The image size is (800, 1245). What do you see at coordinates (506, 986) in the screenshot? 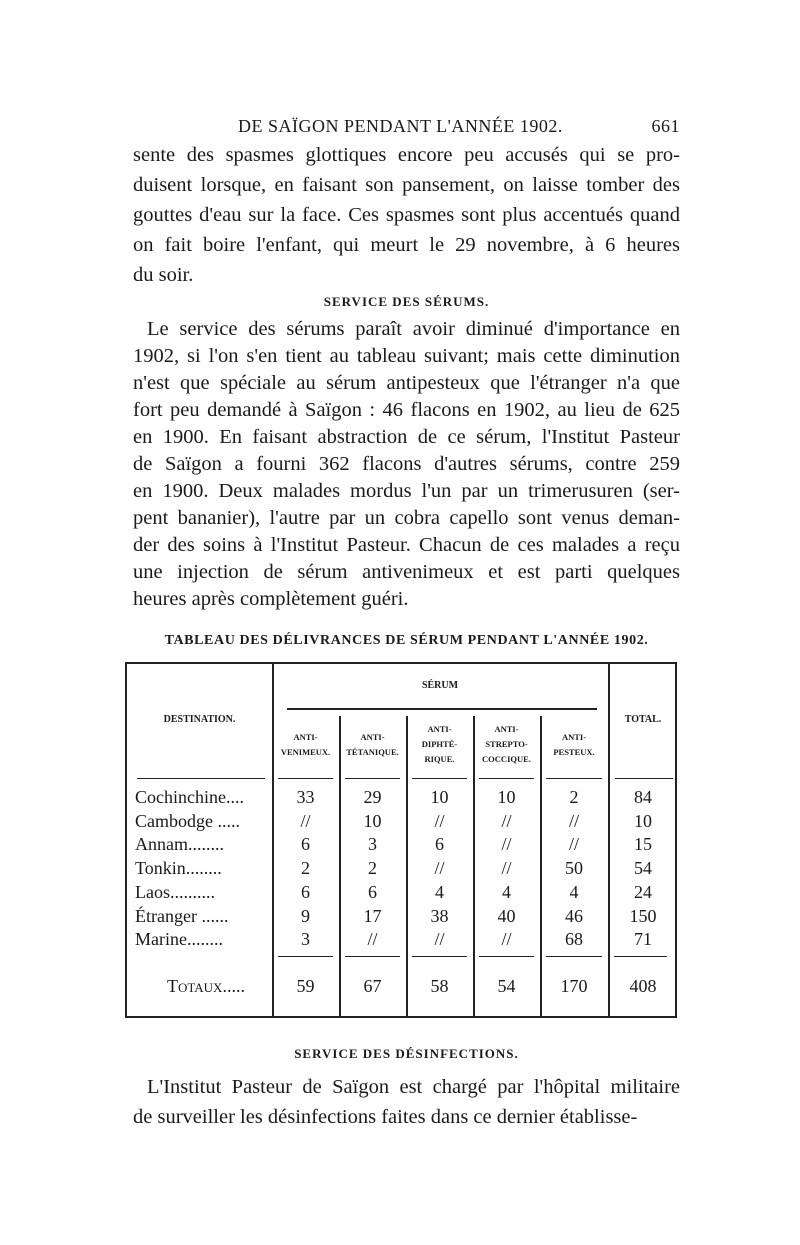
I see `totals-value: 54` at bounding box center [506, 986].